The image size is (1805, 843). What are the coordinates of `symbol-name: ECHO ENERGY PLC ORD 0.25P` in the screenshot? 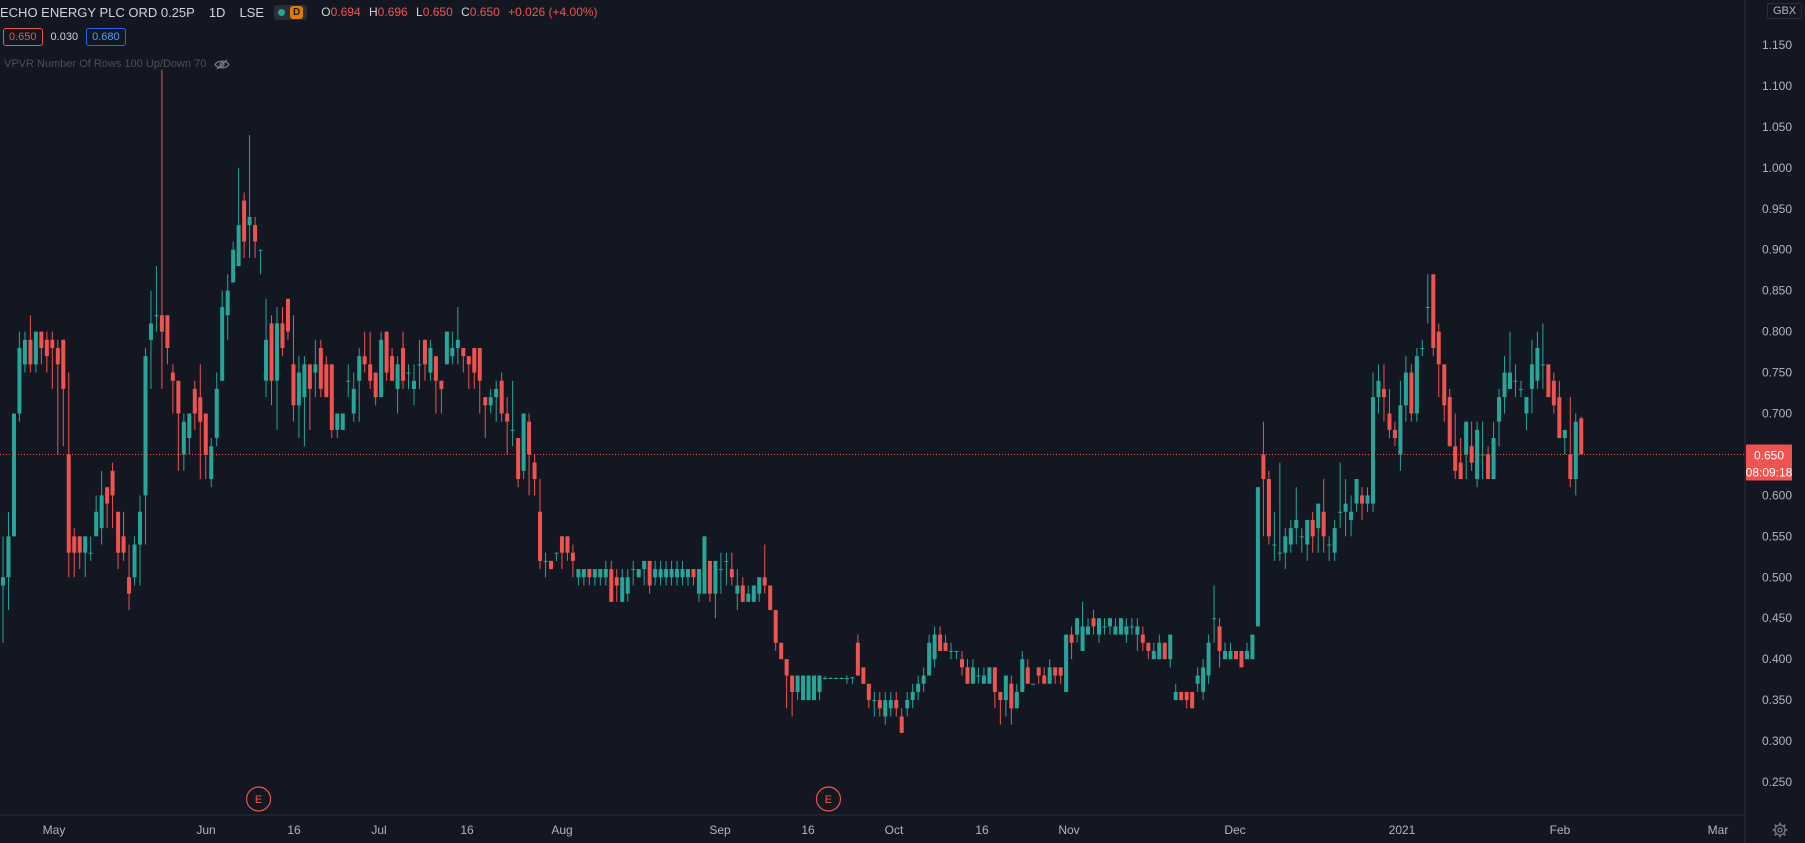 It's located at (97, 12).